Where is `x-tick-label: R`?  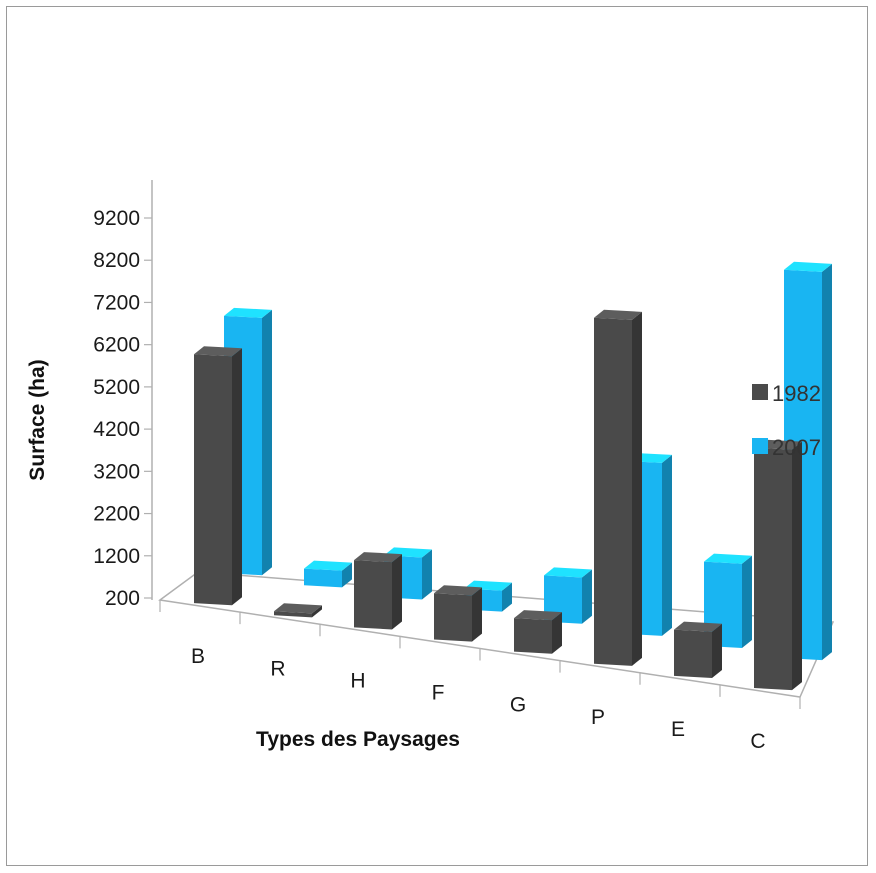
x-tick-label: R is located at coordinates (277, 668).